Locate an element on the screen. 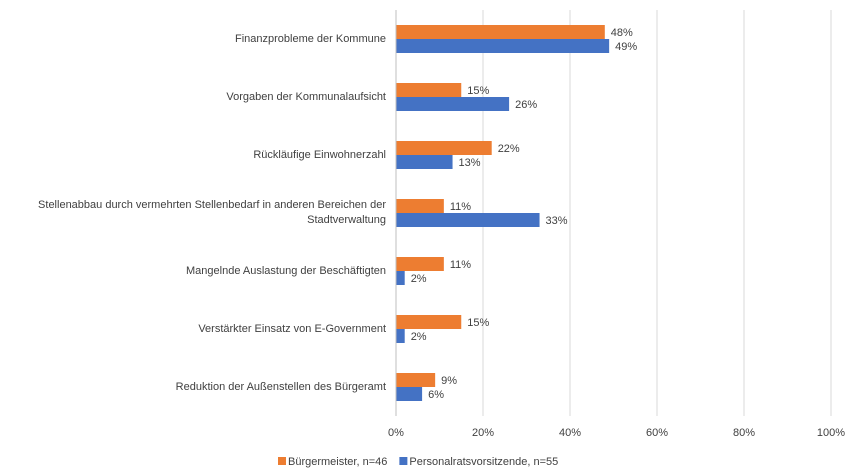  x-tick-label: 0% is located at coordinates (396, 433).